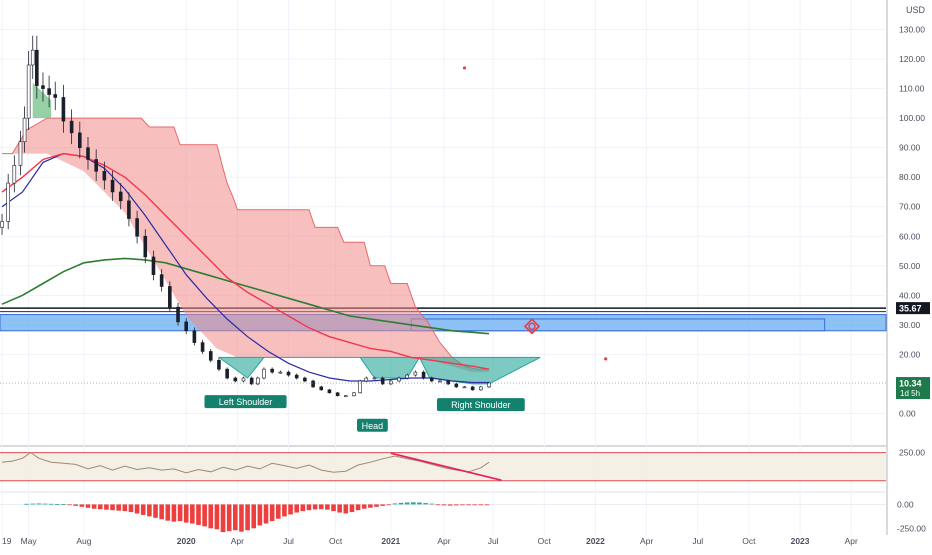  I want to click on price-tick-label: 110.00, so click(912, 89).